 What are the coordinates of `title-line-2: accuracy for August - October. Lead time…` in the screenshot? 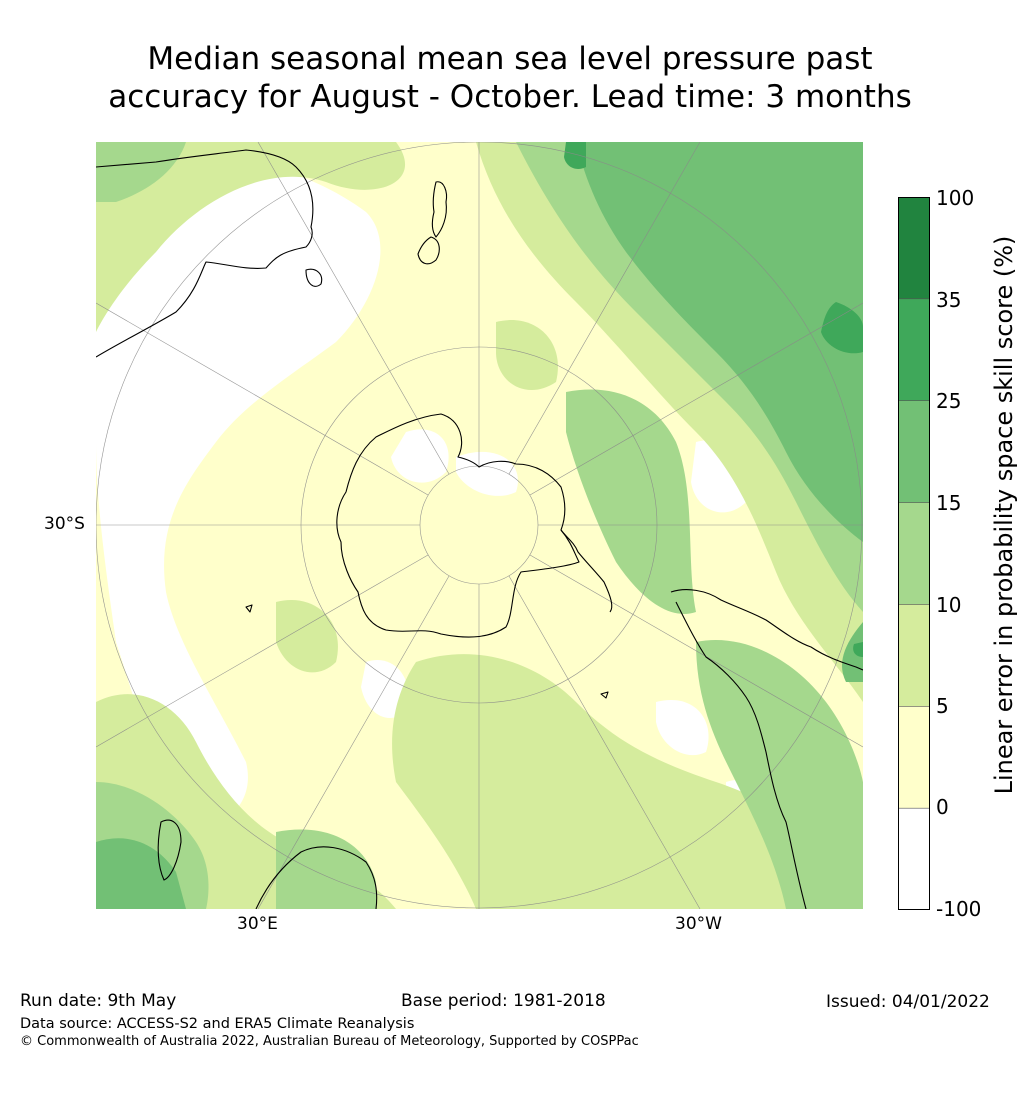 It's located at (510, 97).